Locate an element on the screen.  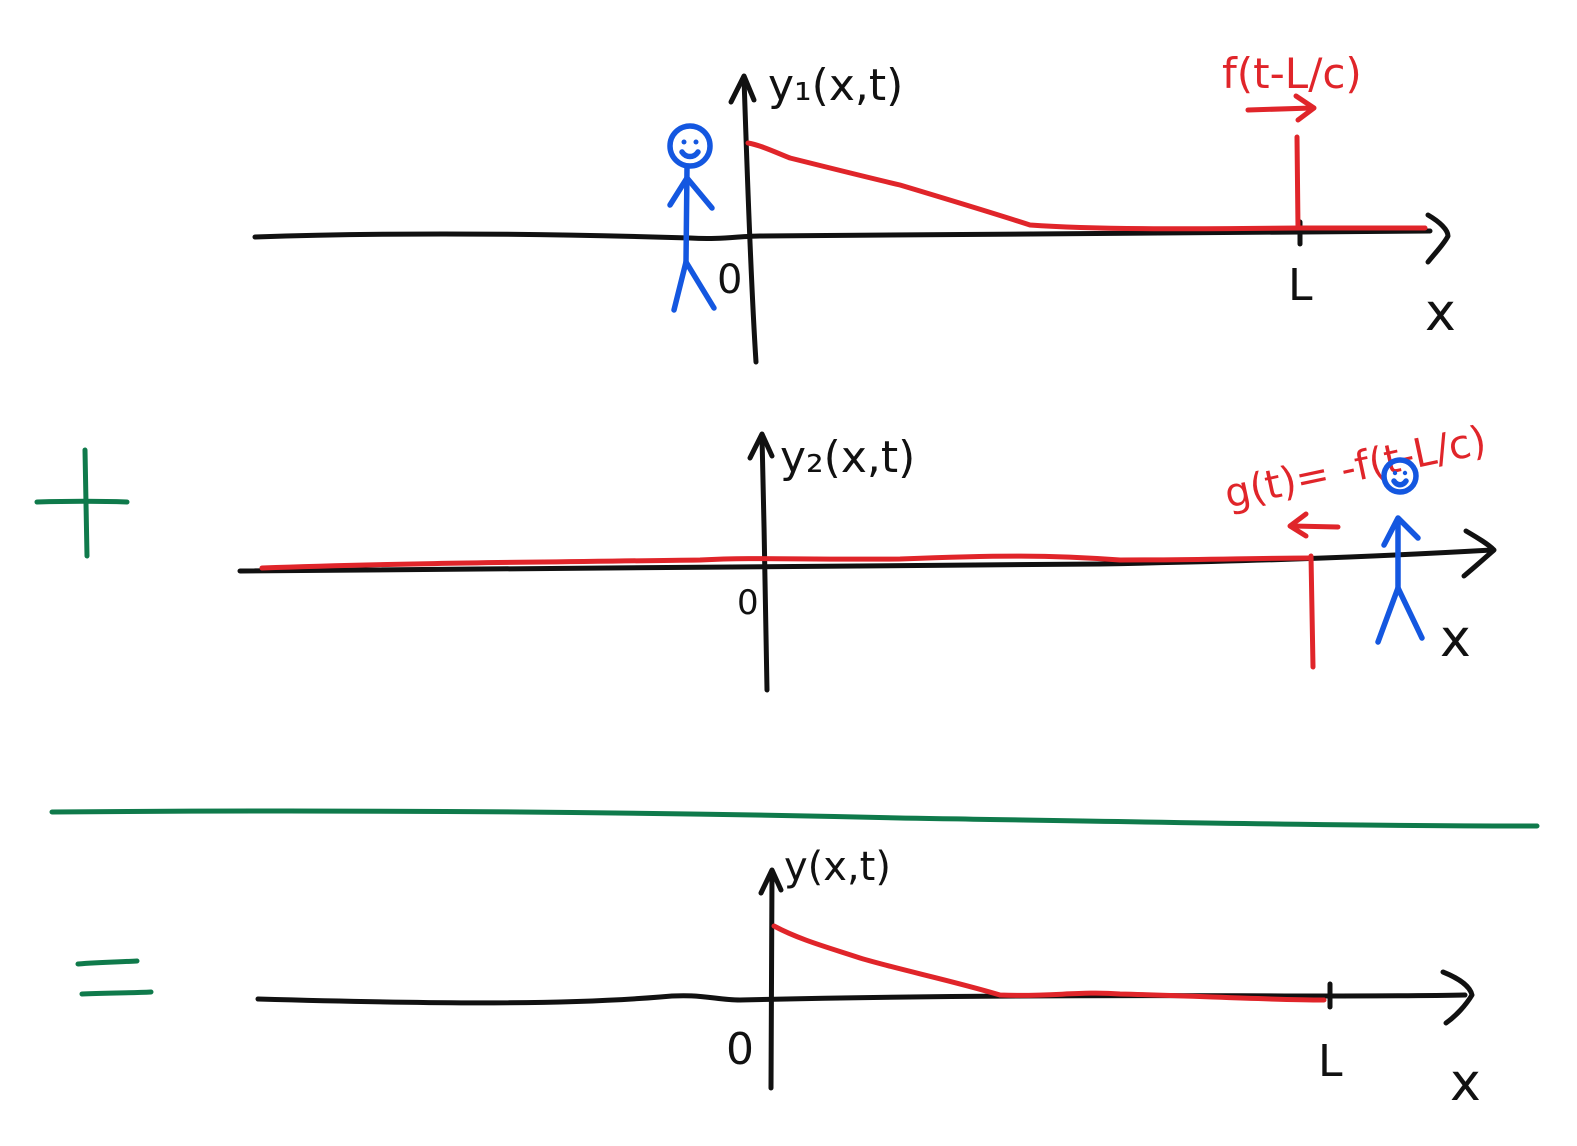
top-y-arrowhead is located at coordinates (742, 89).